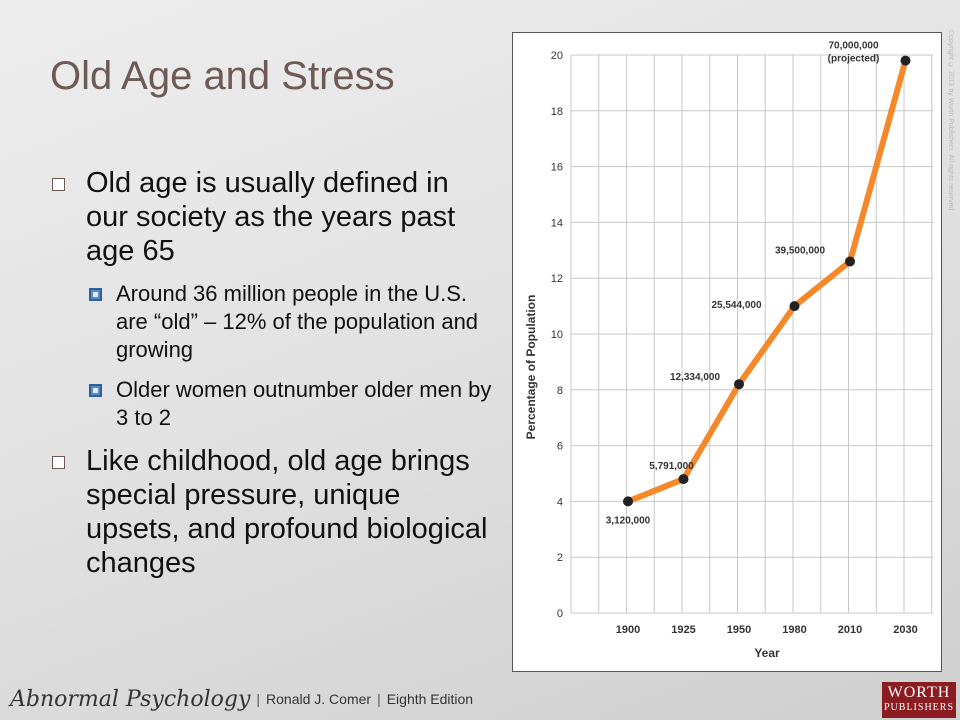 This screenshot has width=960, height=720. I want to click on y-tick-label: 20, so click(557, 56).